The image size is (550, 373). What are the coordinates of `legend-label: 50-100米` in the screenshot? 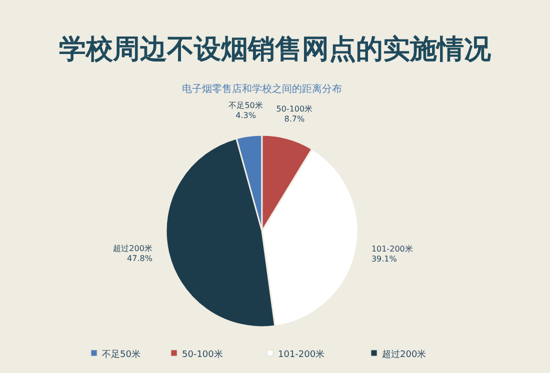 It's located at (202, 354).